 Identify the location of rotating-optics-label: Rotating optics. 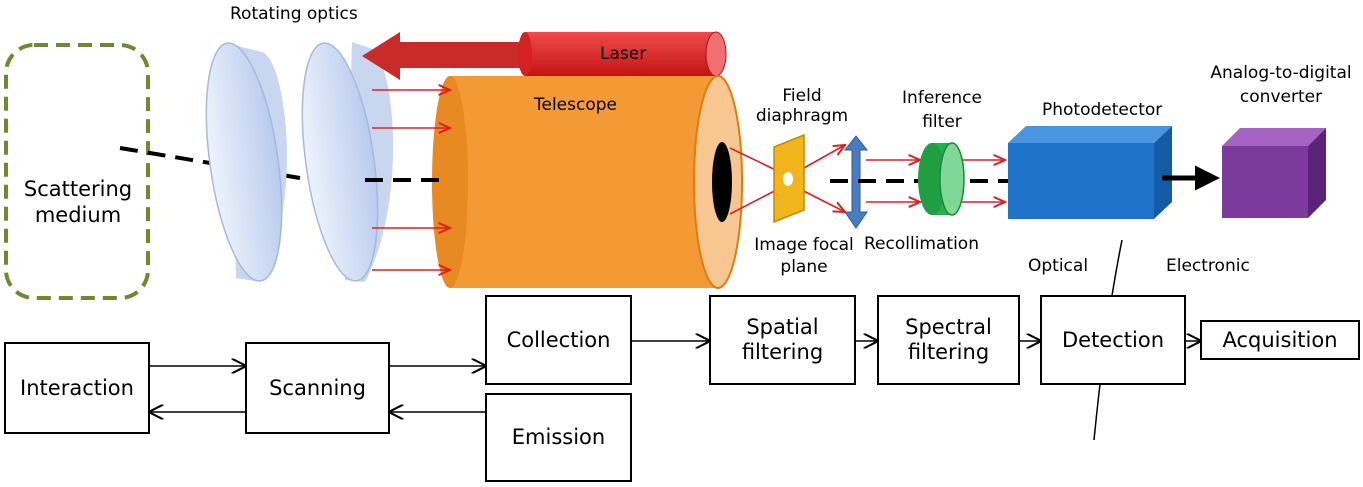
(294, 14).